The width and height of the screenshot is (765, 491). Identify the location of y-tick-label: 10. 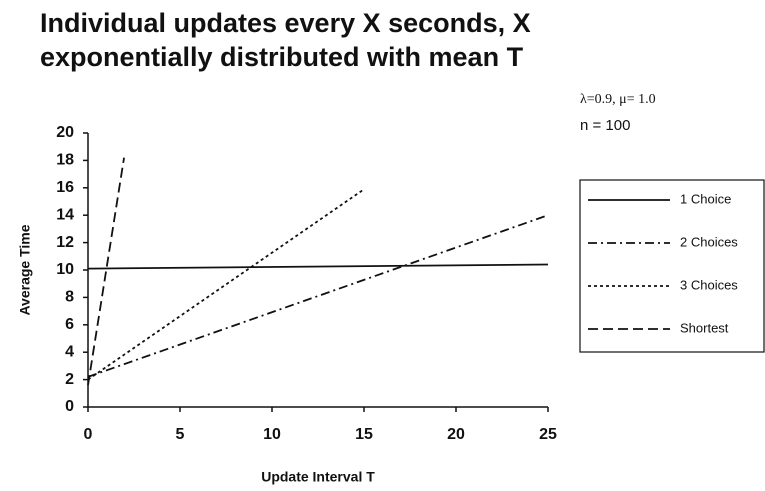
(65, 269).